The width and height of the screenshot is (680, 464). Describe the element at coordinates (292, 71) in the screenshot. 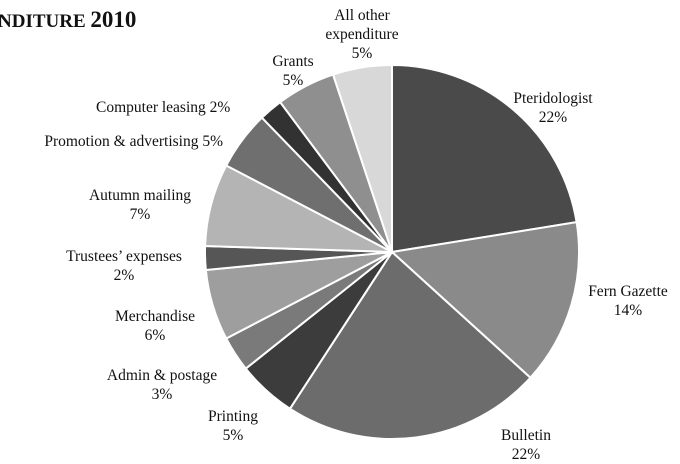

I see `slice-label-grants: Grants 5%` at that location.